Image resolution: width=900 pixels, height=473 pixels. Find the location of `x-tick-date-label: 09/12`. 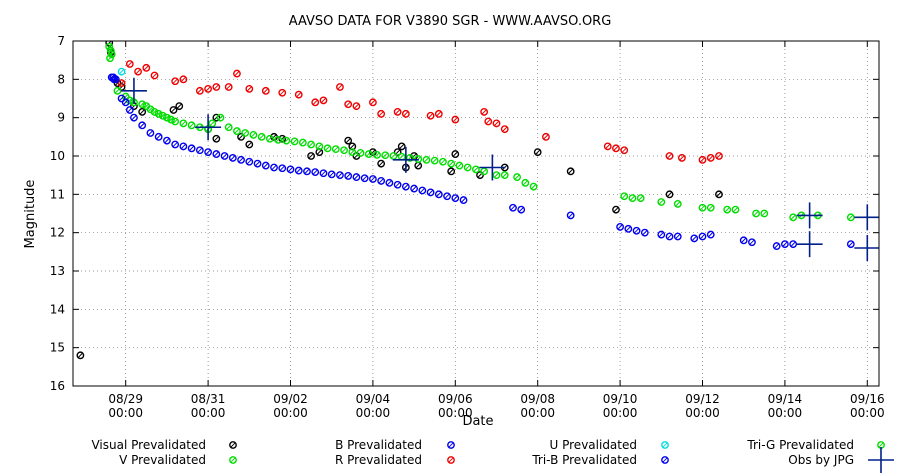

x-tick-date-label: 09/12 is located at coordinates (702, 399).